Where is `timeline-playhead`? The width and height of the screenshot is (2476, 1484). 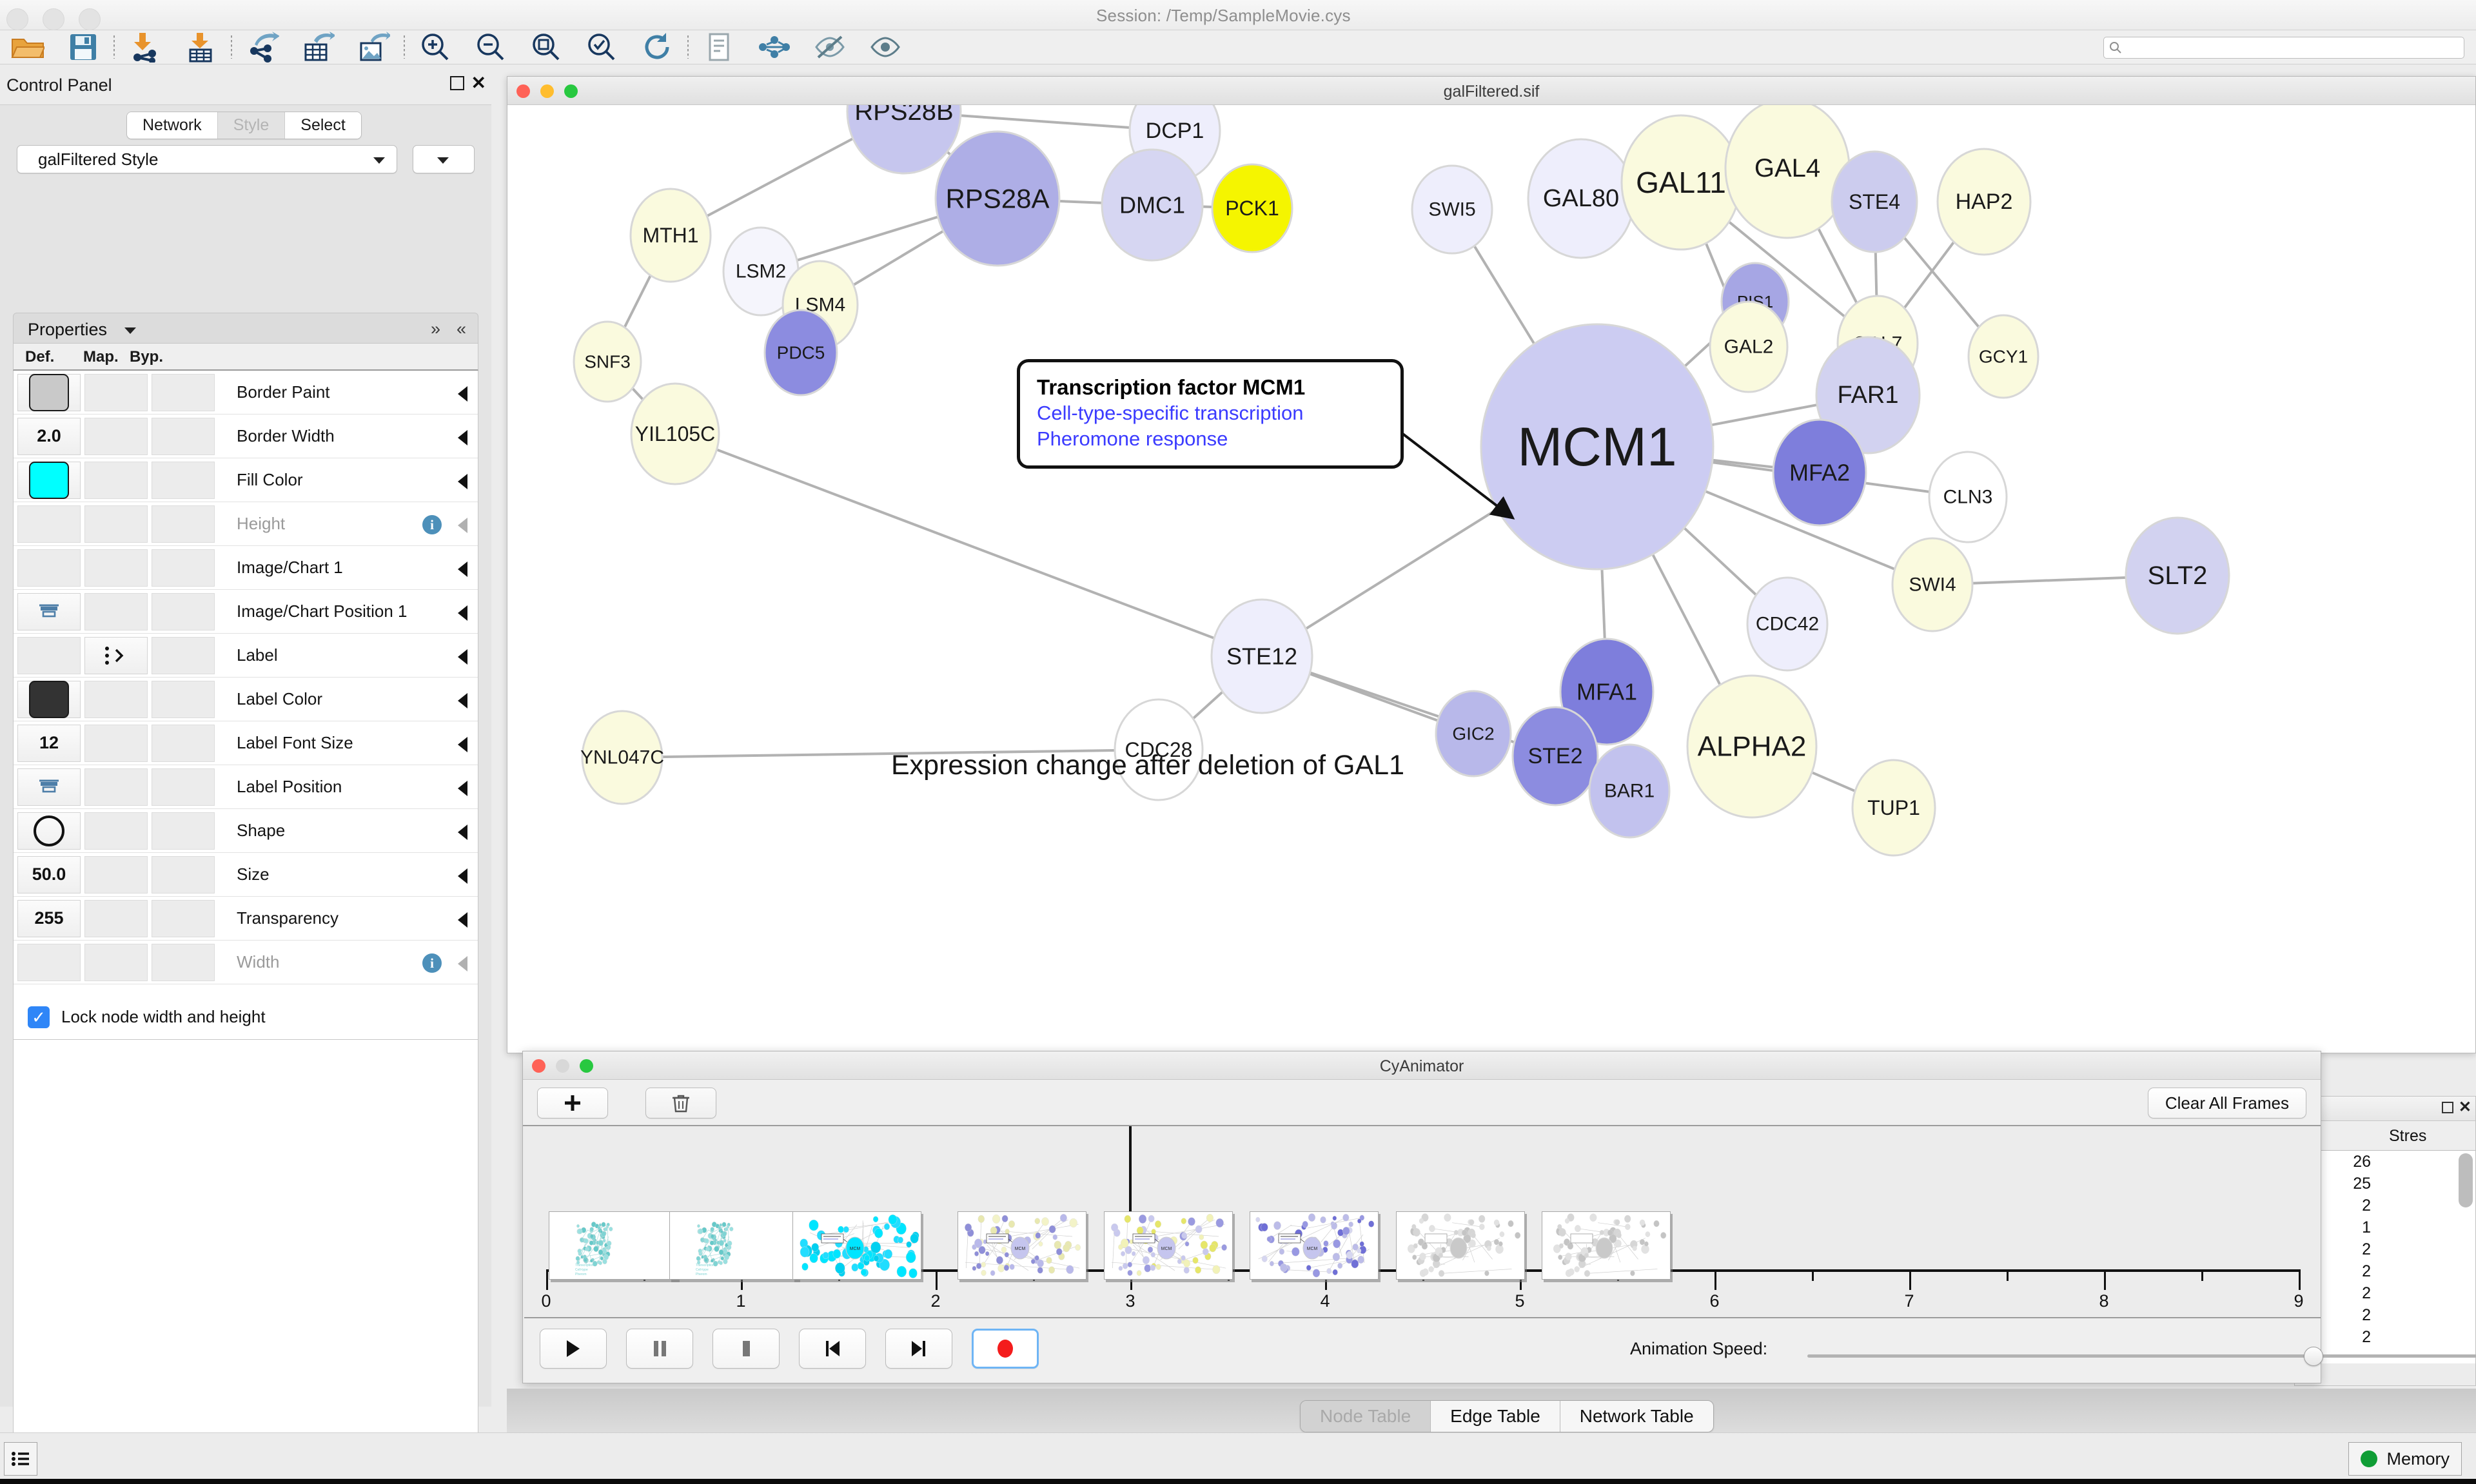 timeline-playhead is located at coordinates (1130, 1197).